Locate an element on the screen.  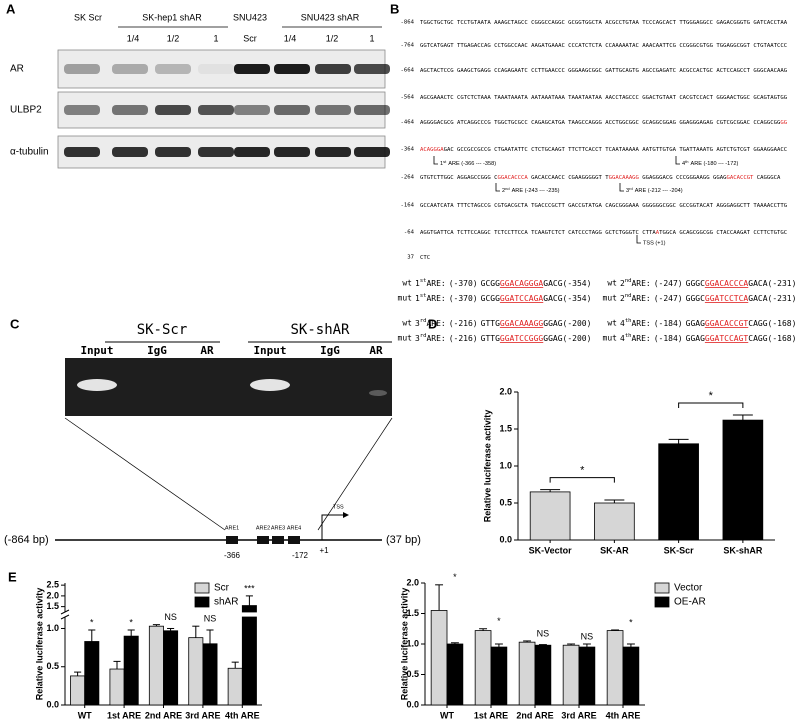
position-label: -172 is located at coordinates (300, 555).